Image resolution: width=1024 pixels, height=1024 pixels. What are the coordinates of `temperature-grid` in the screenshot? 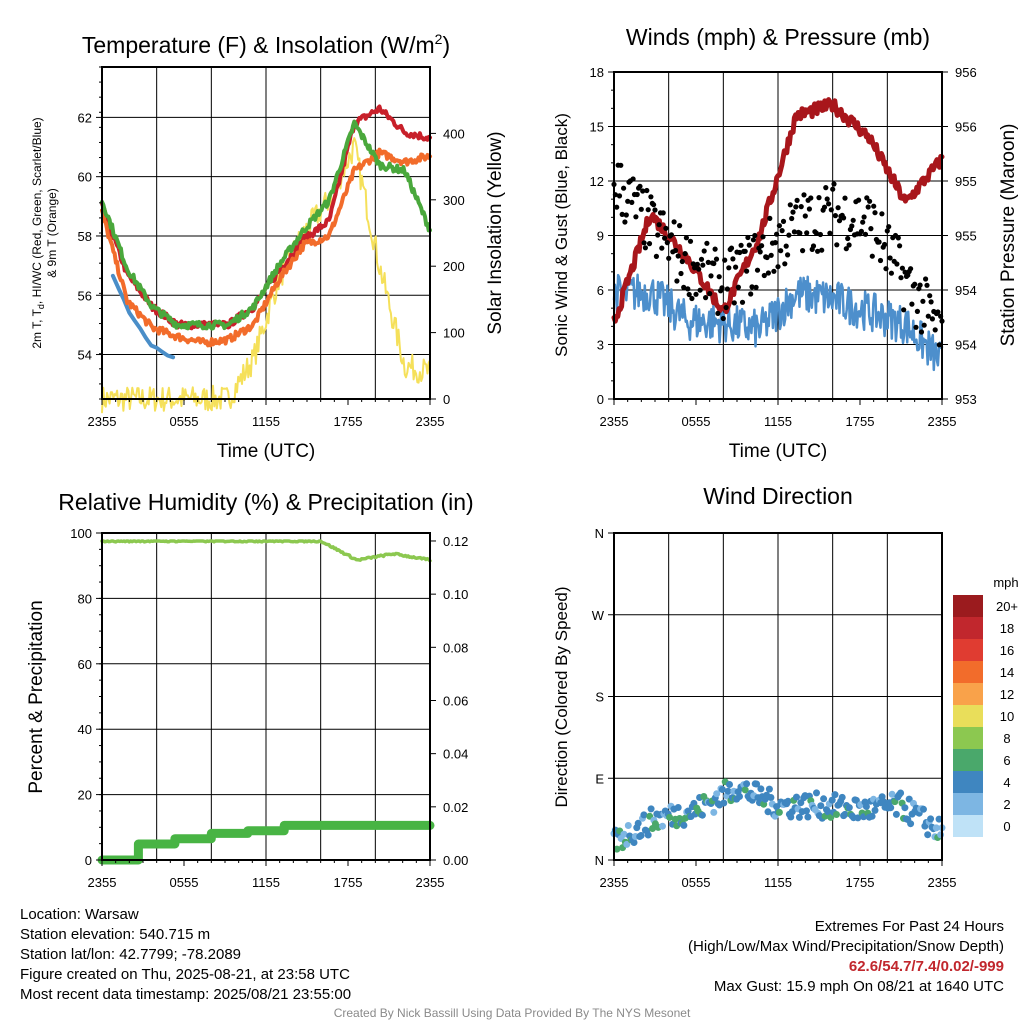 It's located at (266, 233).